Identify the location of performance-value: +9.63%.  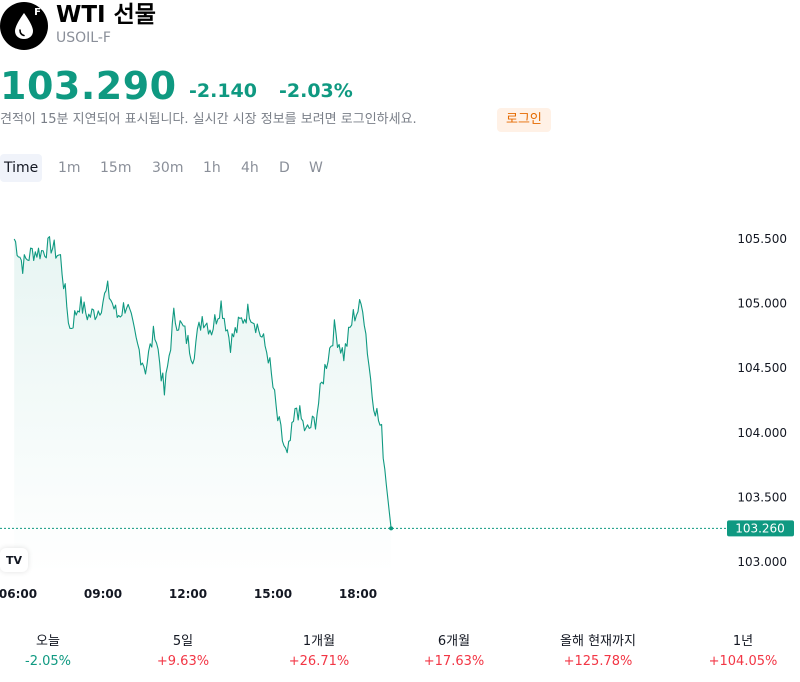
(183, 661).